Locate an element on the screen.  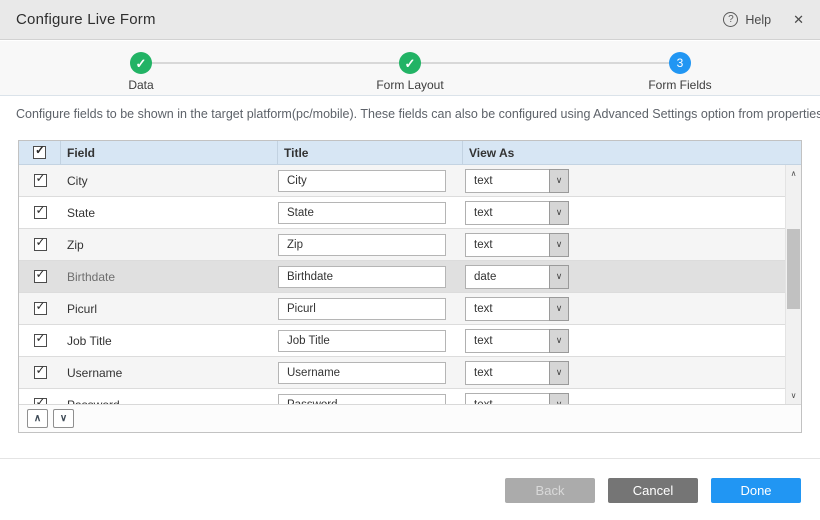
dialog-titlebar: Configure Live Form ? Help ✕ is located at coordinates (410, 20).